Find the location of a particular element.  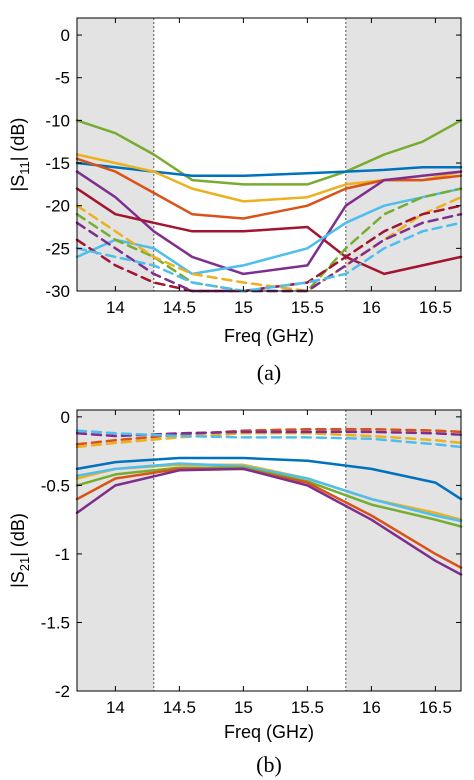

y-tick-label: -1 is located at coordinates (62, 554).